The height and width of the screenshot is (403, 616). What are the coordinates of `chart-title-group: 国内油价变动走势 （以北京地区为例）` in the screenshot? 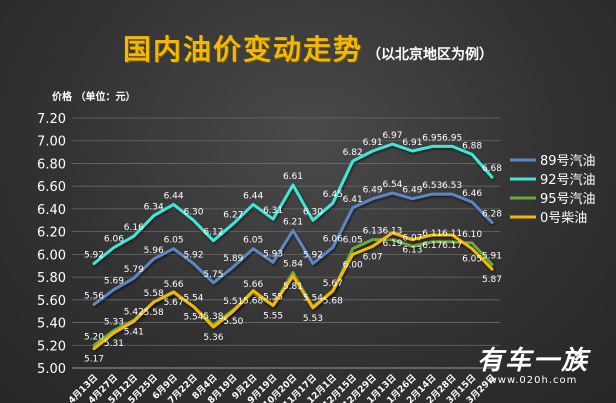 It's located at (308, 48).